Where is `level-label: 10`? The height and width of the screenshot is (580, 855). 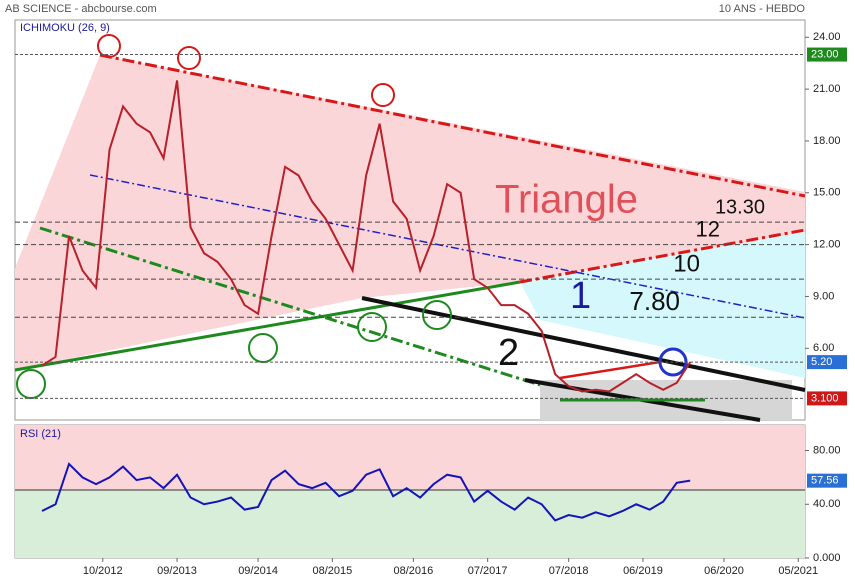
level-label: 10 is located at coordinates (686, 264).